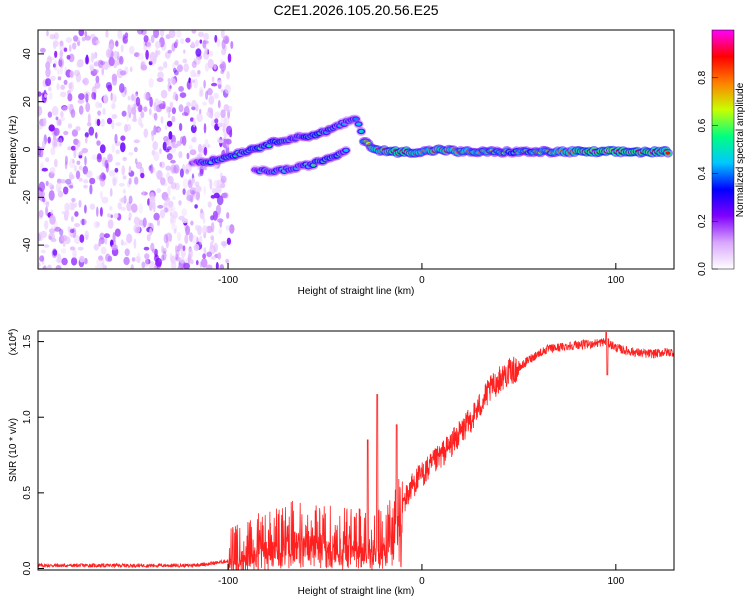 Image resolution: width=750 pixels, height=600 pixels. I want to click on spectrogram-y-tick-label: -20, so click(27, 197).